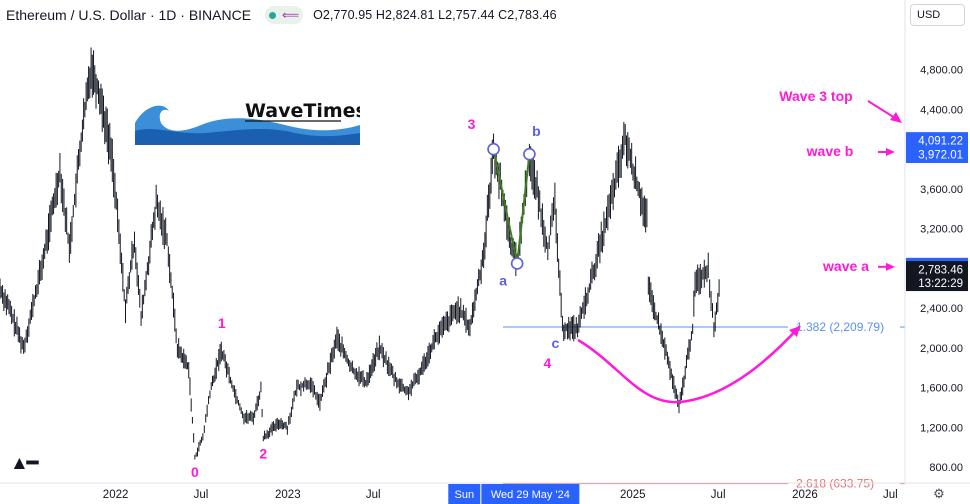 The width and height of the screenshot is (970, 504). I want to click on projection-arrowhead, so click(794, 331).